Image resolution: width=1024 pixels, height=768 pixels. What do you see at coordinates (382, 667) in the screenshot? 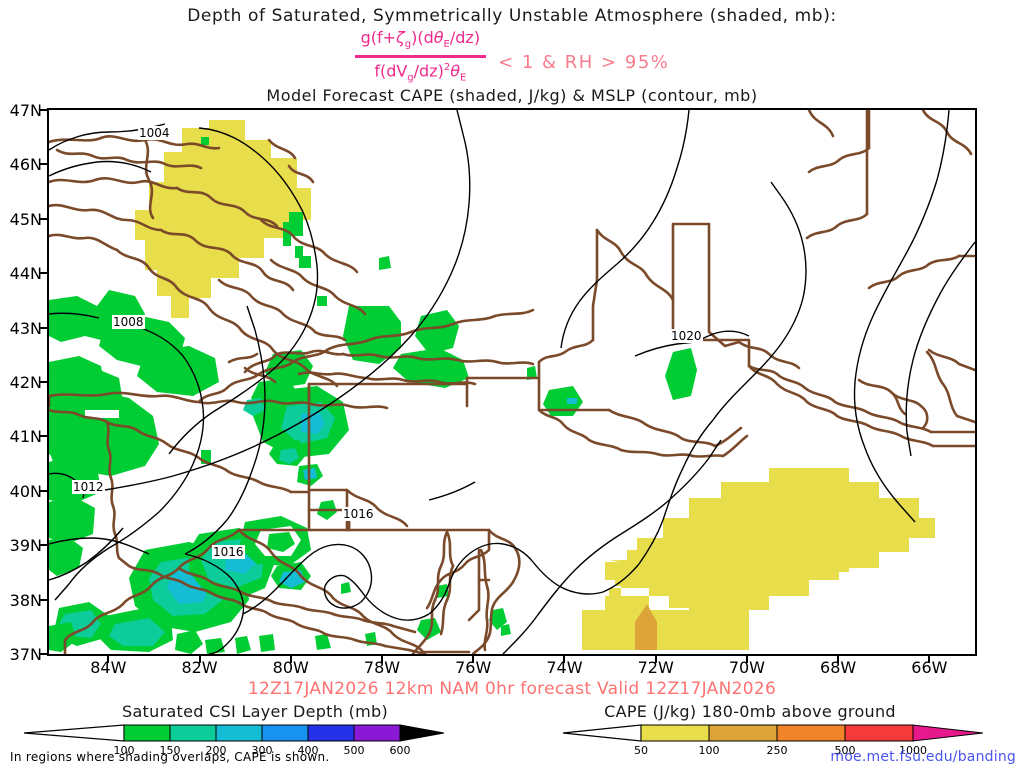
I see `lon-tick-label-78W: 78W` at bounding box center [382, 667].